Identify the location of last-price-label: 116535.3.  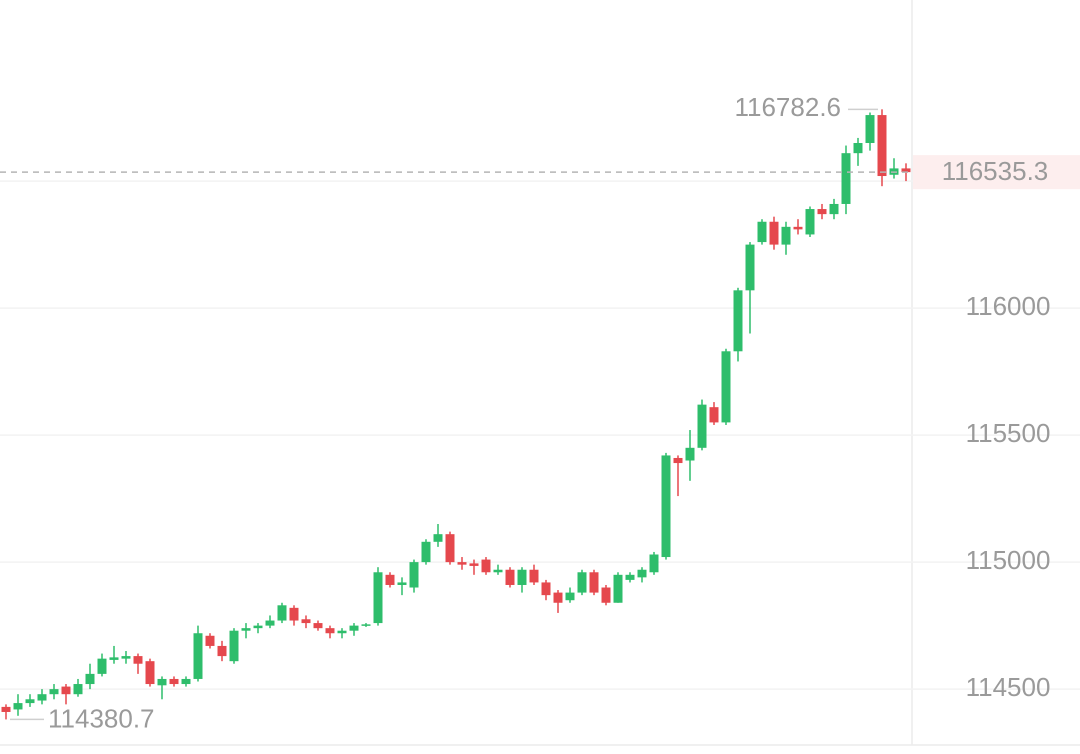
(995, 171).